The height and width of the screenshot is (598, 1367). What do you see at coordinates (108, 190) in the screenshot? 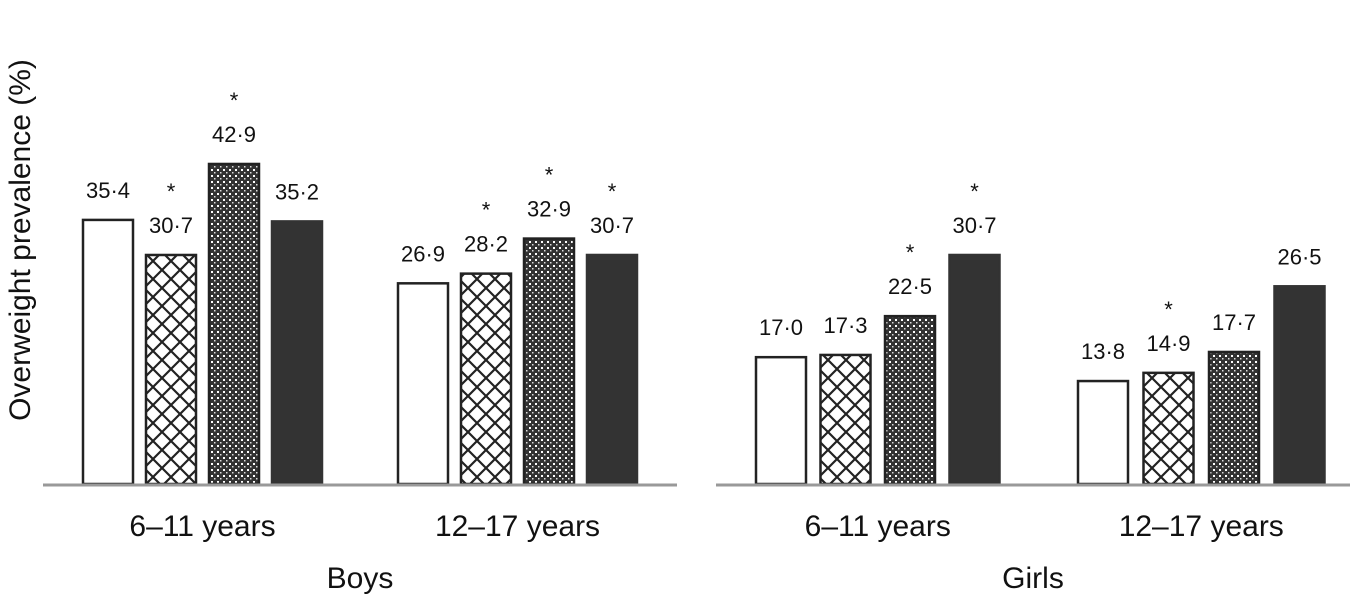
I see `value-label: 35·4` at bounding box center [108, 190].